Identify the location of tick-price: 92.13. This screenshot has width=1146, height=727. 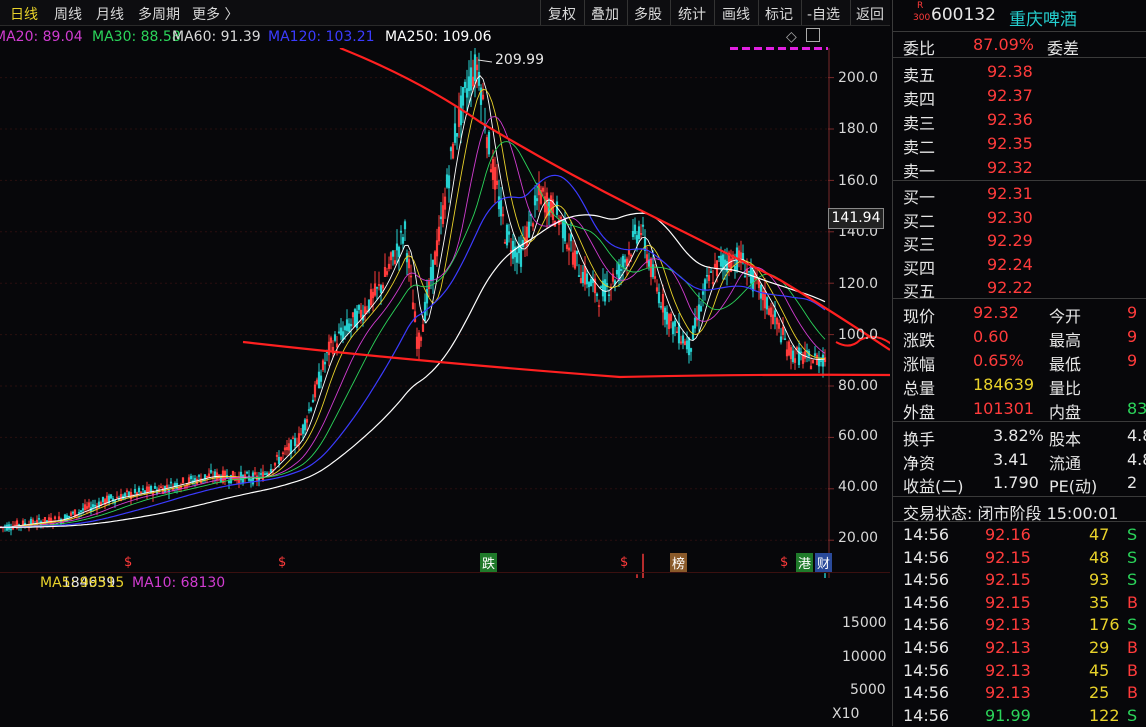
(1008, 693).